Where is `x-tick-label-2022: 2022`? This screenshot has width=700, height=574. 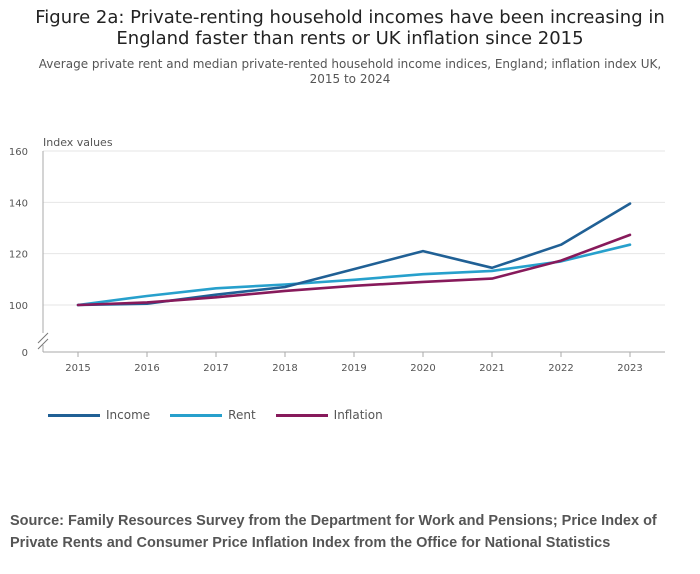
x-tick-label-2022: 2022 is located at coordinates (560, 368).